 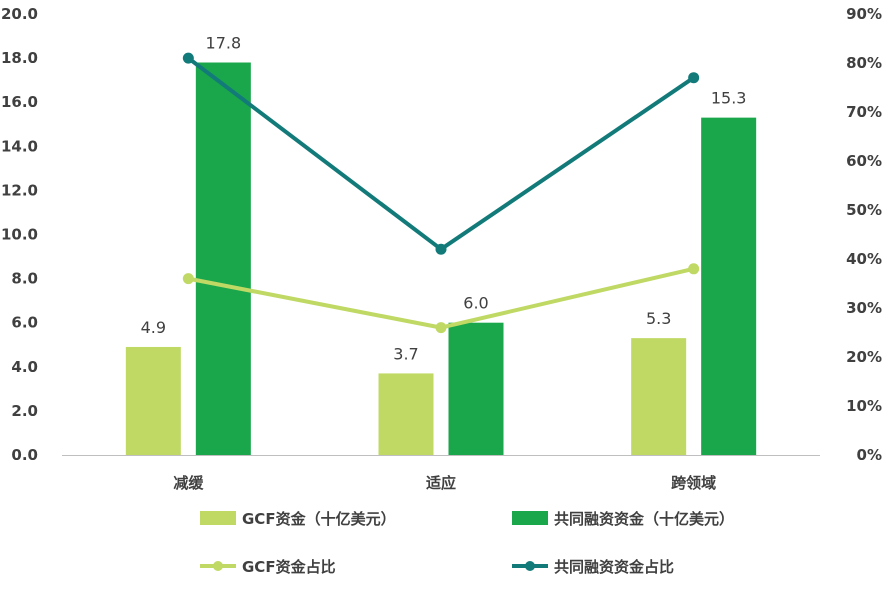 I want to click on y-right-tick-label: 0%, so click(x=869, y=455).